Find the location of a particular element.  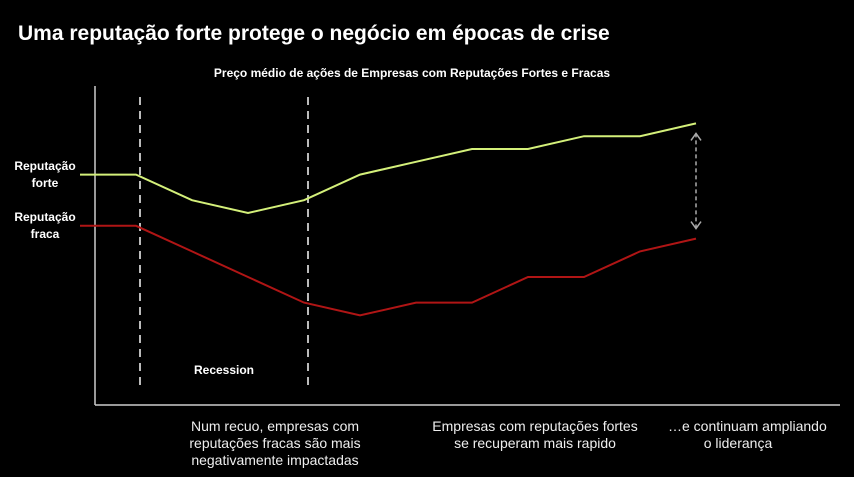

caption-leadership: …e continuam ampliando o liderança is located at coordinates (747, 435).